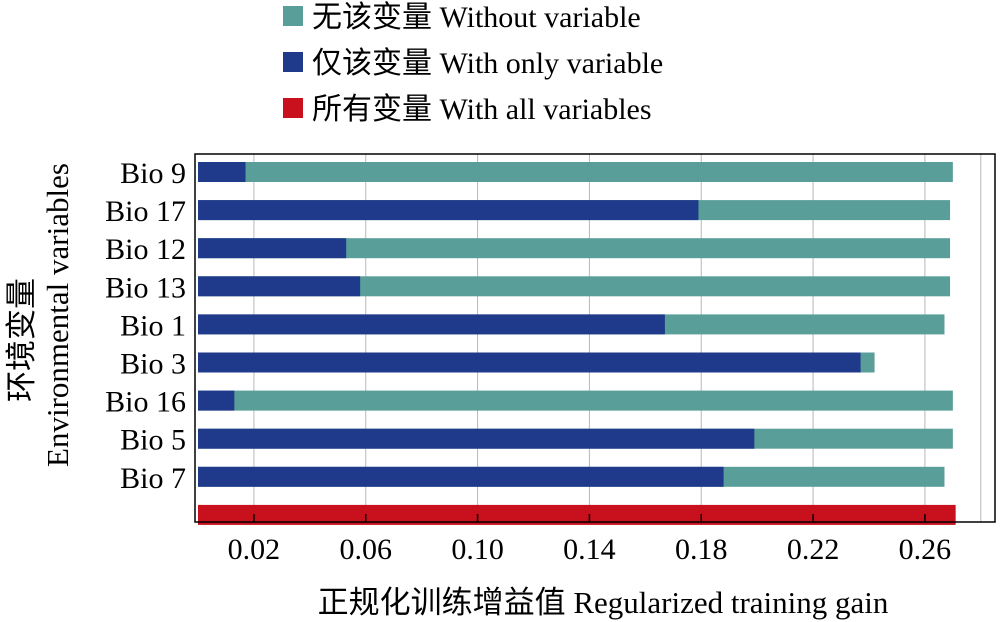 The width and height of the screenshot is (1000, 622). I want to click on x-axis-ticks: 0.02 0.06 0.10 0.14 0.18 0.22 0.26, so click(589, 540).